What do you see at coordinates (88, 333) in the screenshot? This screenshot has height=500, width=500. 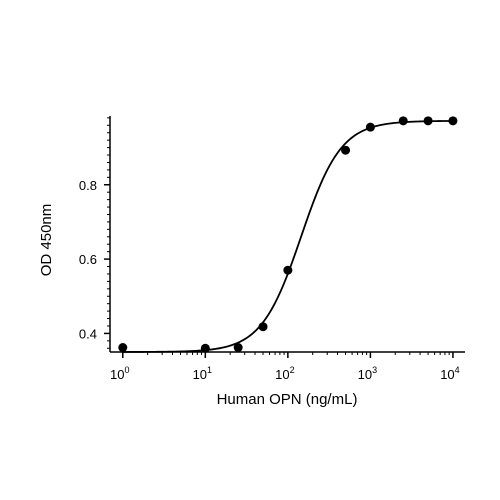 I see `y-tick-label: 0.4` at bounding box center [88, 333].